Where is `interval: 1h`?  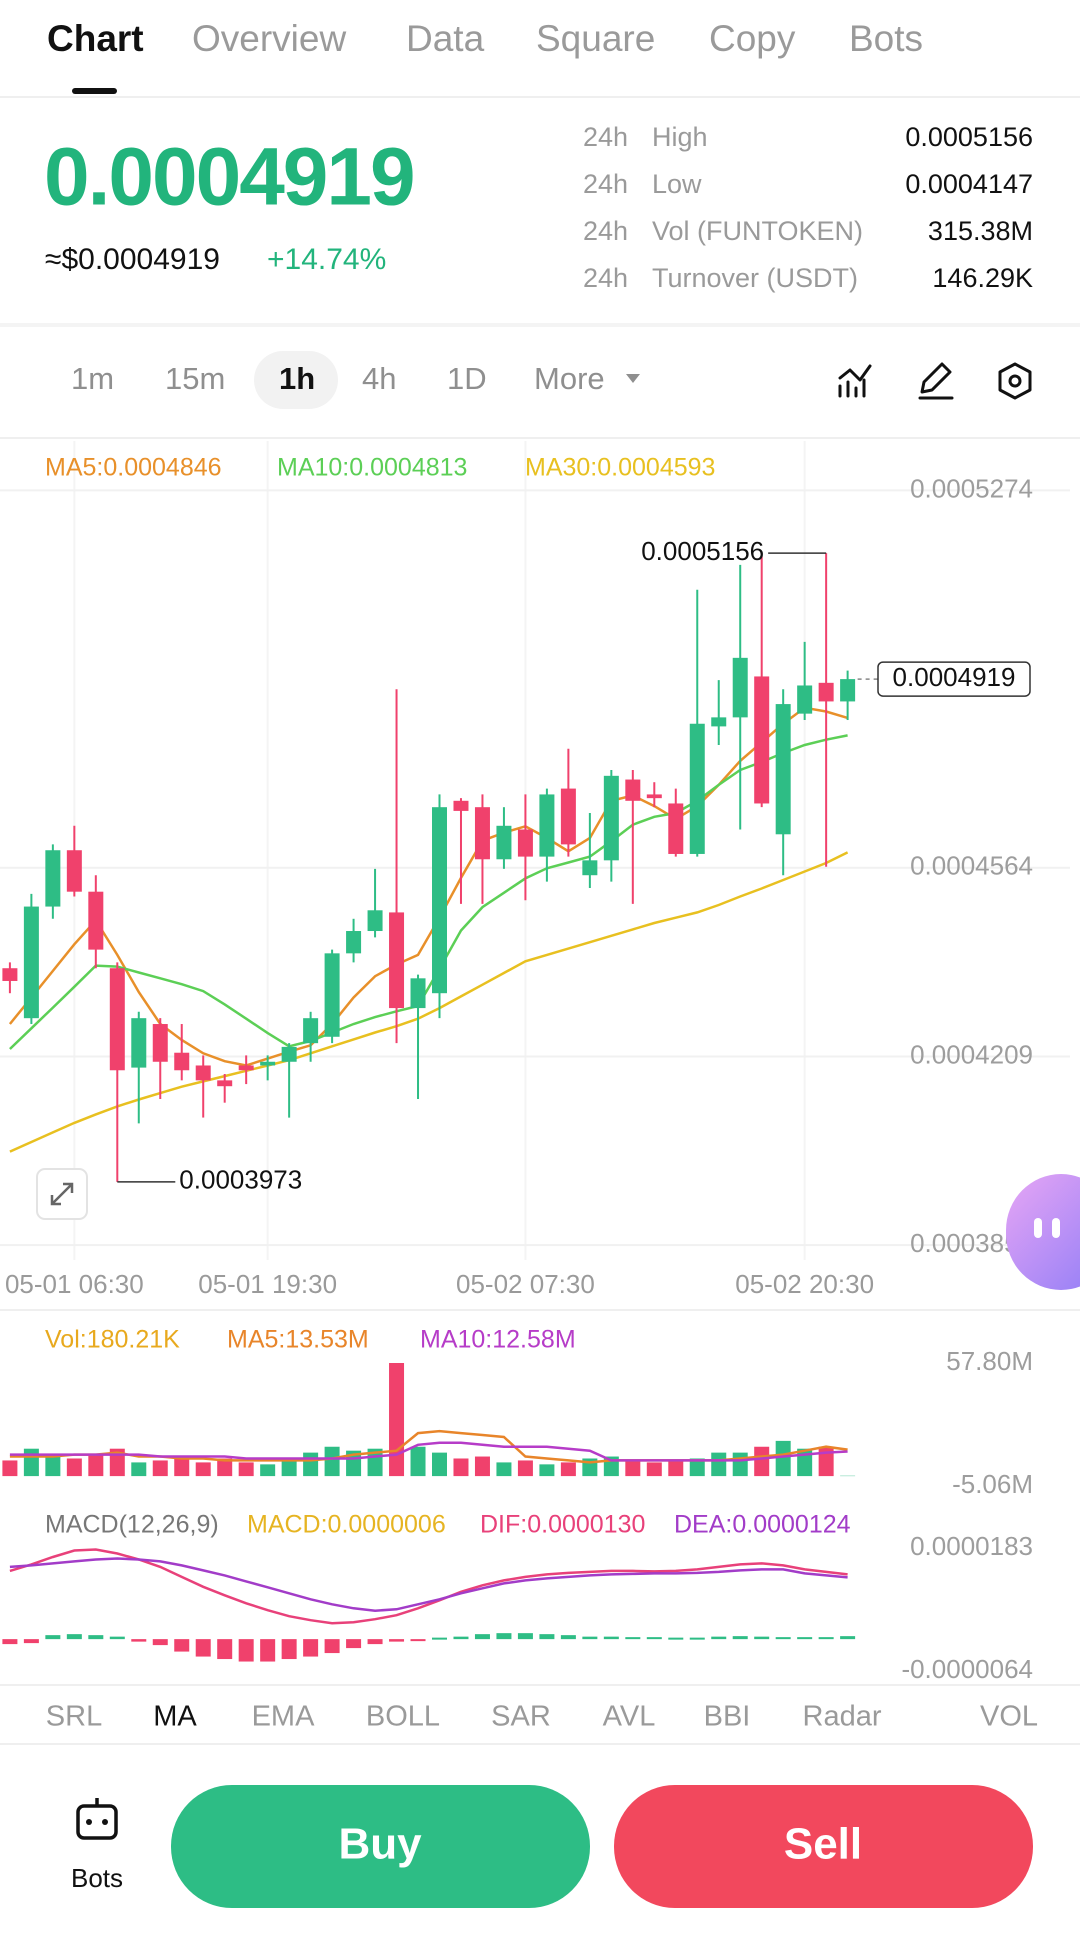
interval: 1h is located at coordinates (297, 378).